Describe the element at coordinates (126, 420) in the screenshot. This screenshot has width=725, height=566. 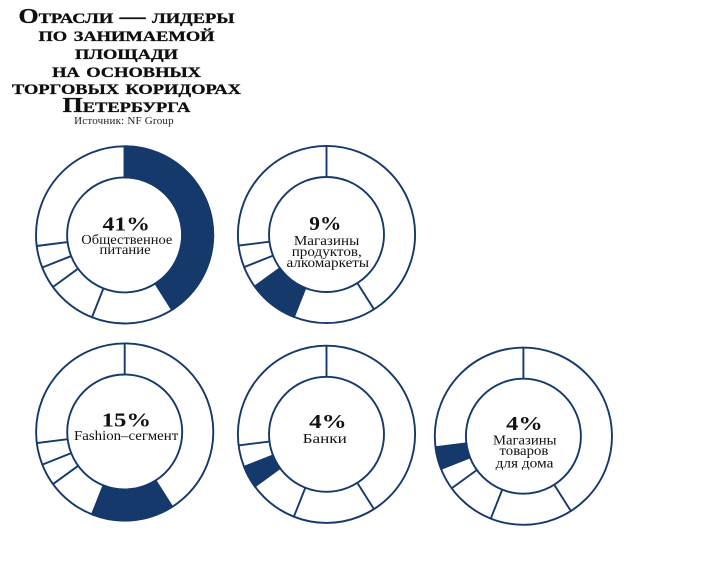
I see `svg-text: 15%` at that location.